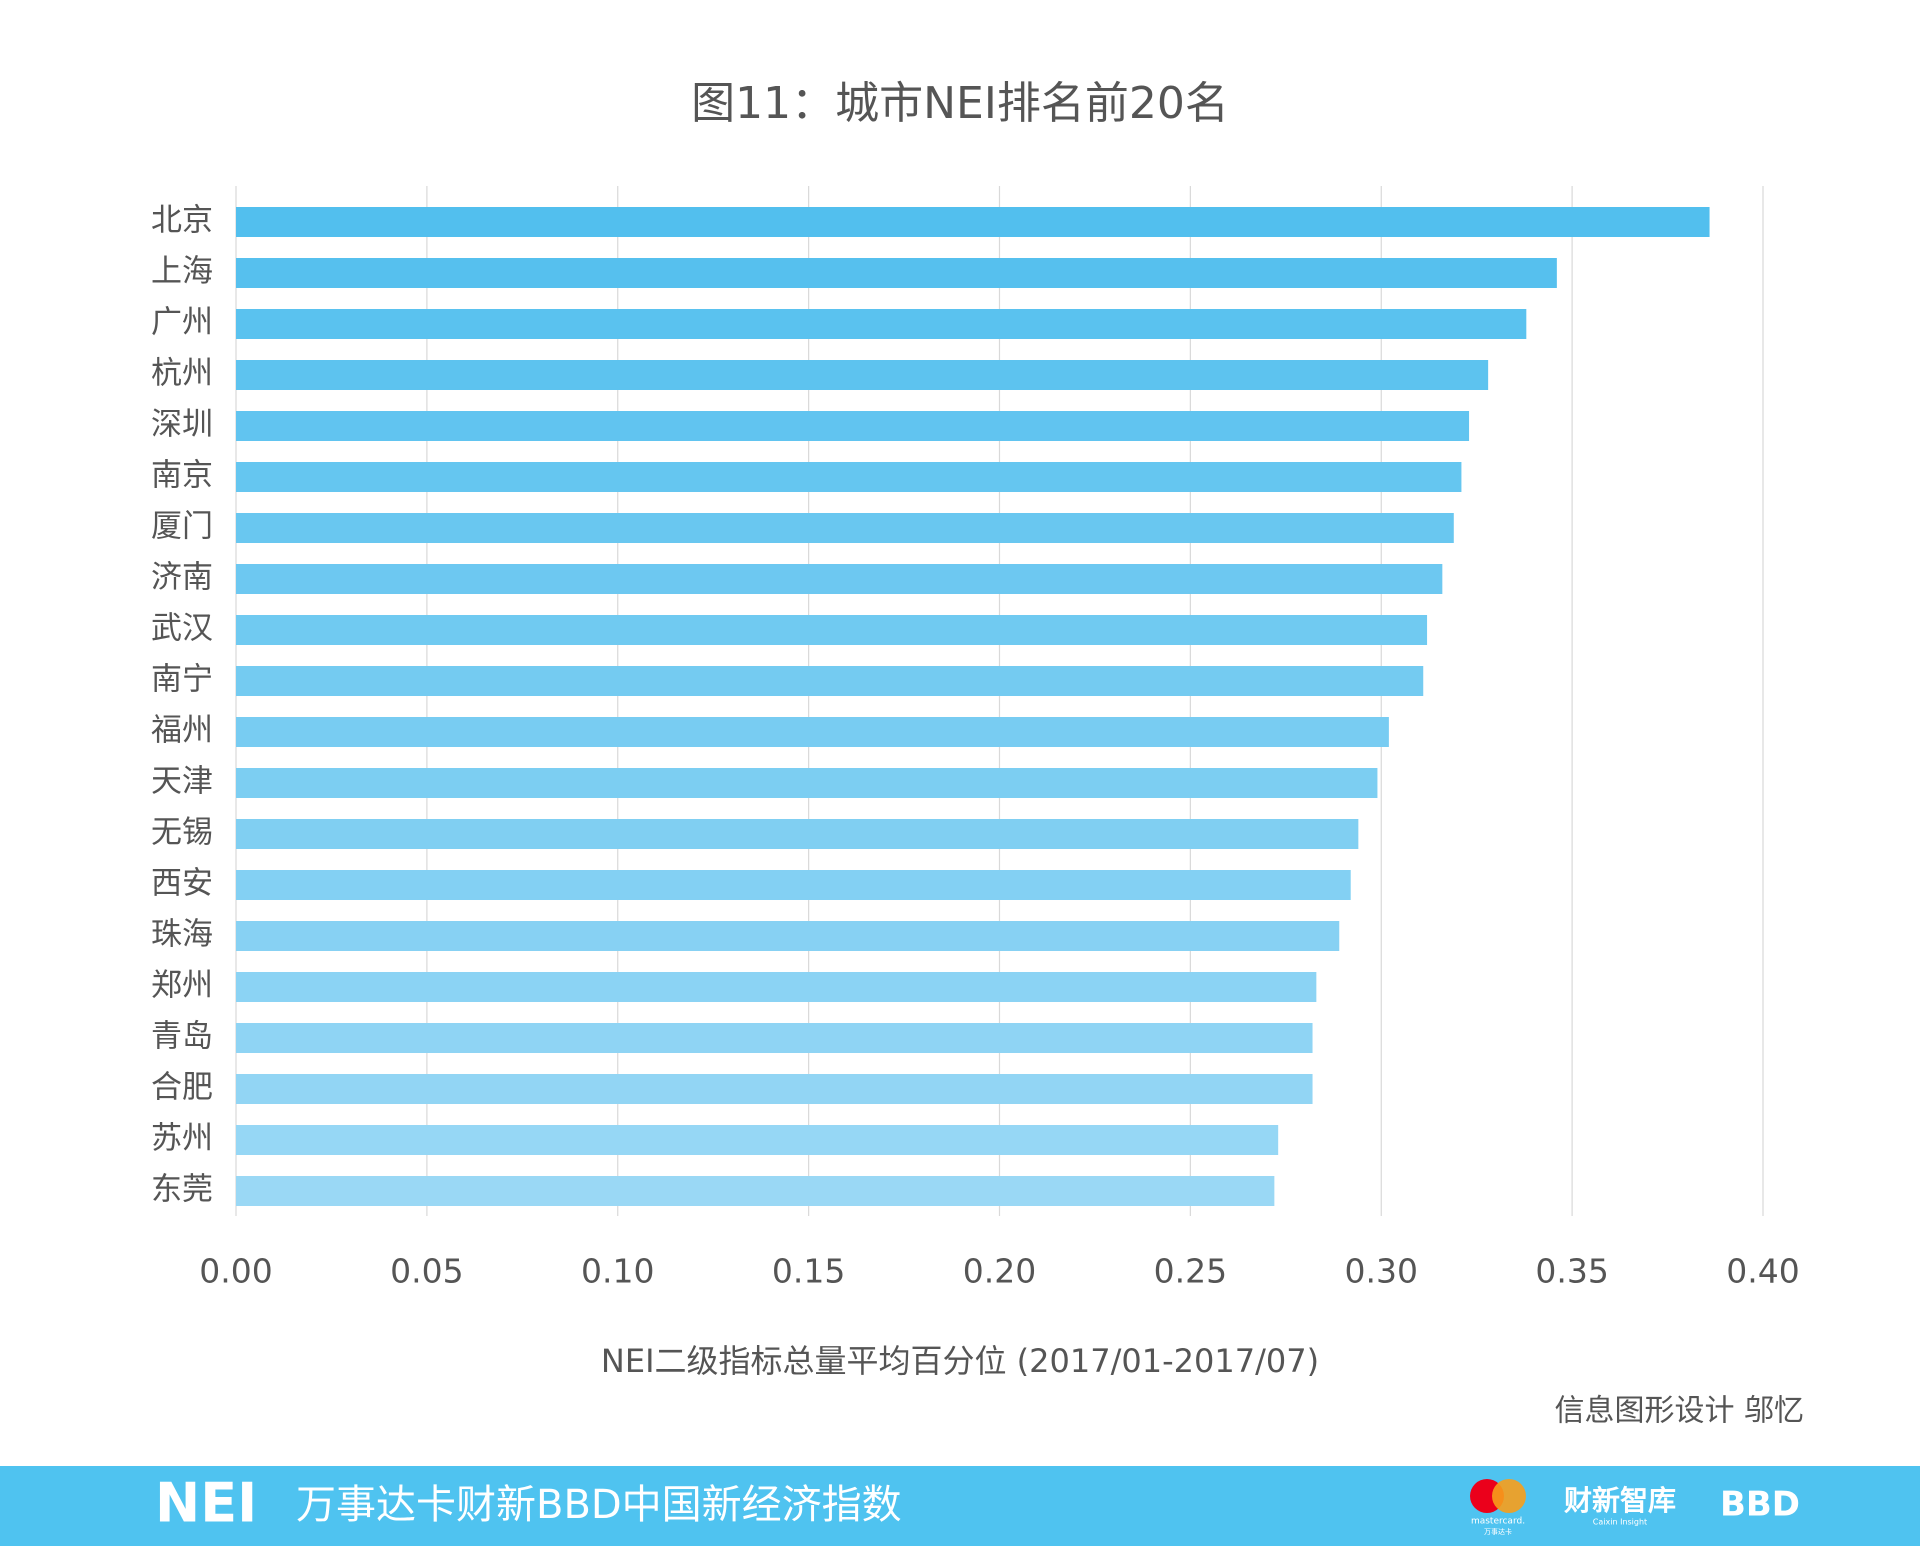 The height and width of the screenshot is (1546, 1920). What do you see at coordinates (999, 1271) in the screenshot?
I see `x-tick-label: 0.20` at bounding box center [999, 1271].